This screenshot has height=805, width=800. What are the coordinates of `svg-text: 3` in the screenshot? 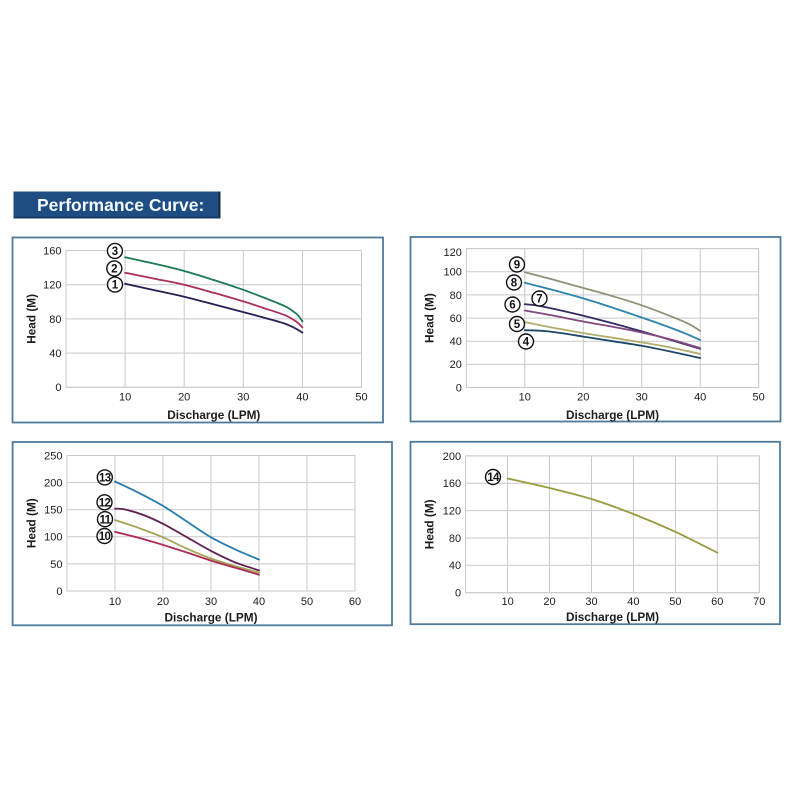 It's located at (115, 252).